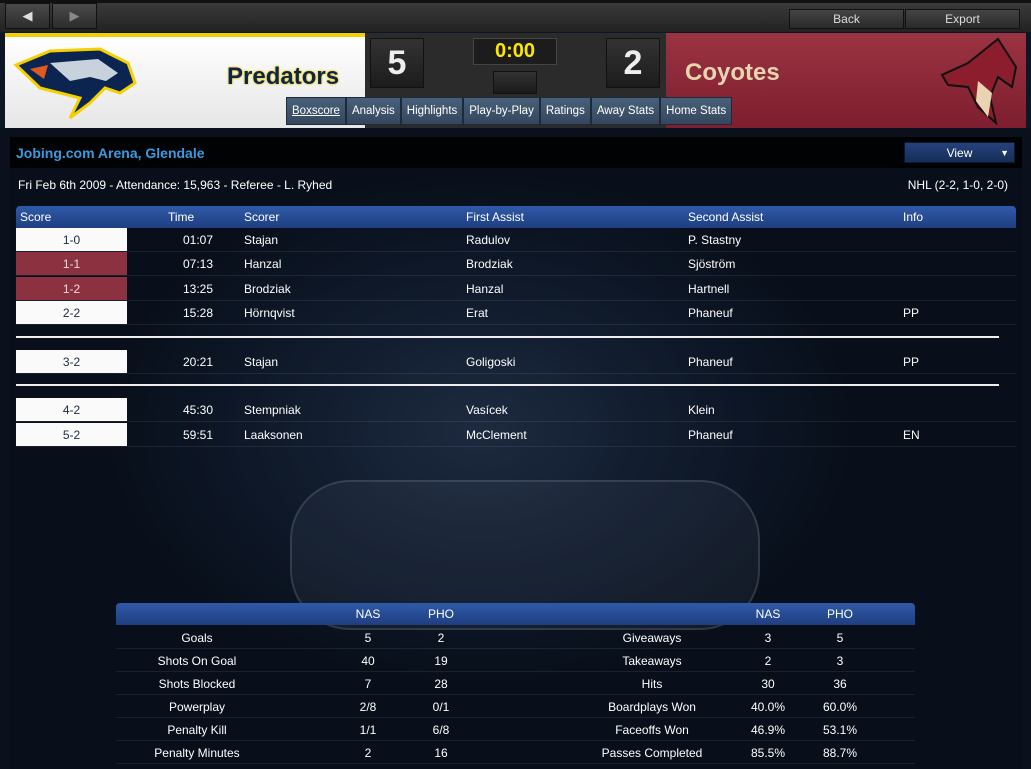 This screenshot has height=769, width=1031. What do you see at coordinates (515, 637) in the screenshot?
I see `stat-row: Goals 5 2 Giveaways 3 5` at bounding box center [515, 637].